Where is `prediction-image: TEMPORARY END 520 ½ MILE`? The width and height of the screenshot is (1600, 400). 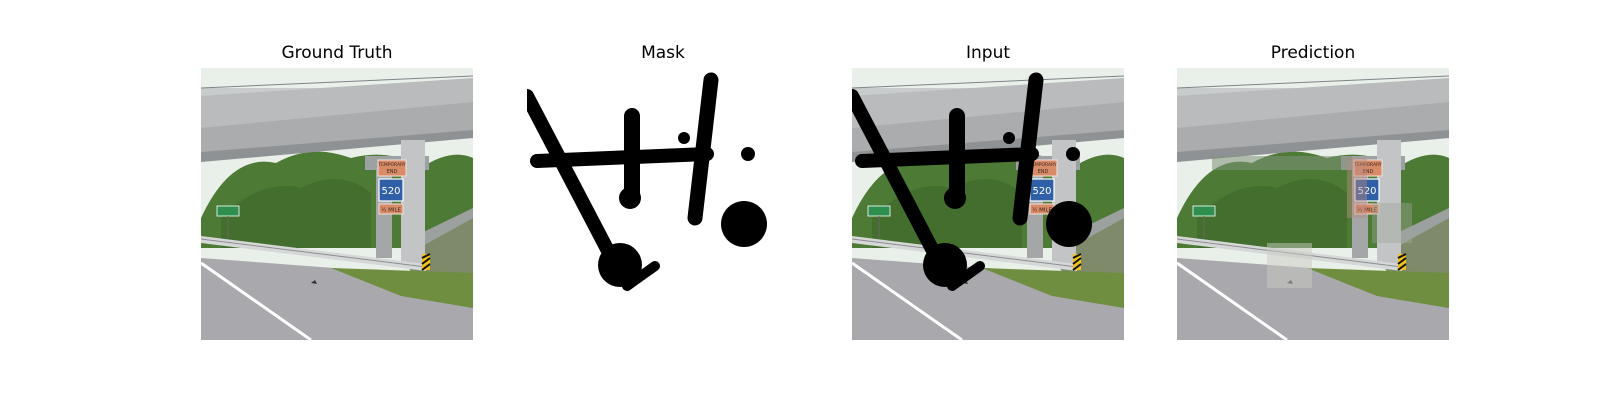
prediction-image: TEMPORARY END 520 ½ MILE is located at coordinates (1313, 204).